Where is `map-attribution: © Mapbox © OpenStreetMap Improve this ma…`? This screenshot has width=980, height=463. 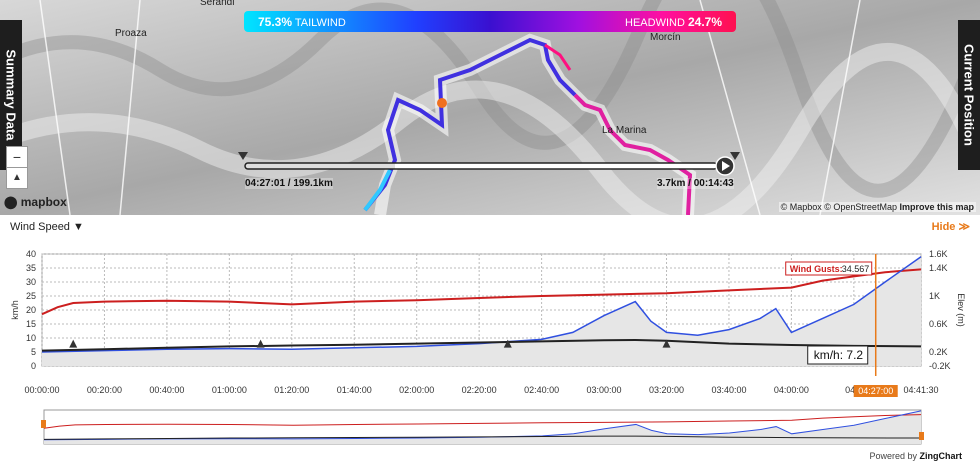
map-attribution: © Mapbox © OpenStreetMap Improve this ma… is located at coordinates (877, 207).